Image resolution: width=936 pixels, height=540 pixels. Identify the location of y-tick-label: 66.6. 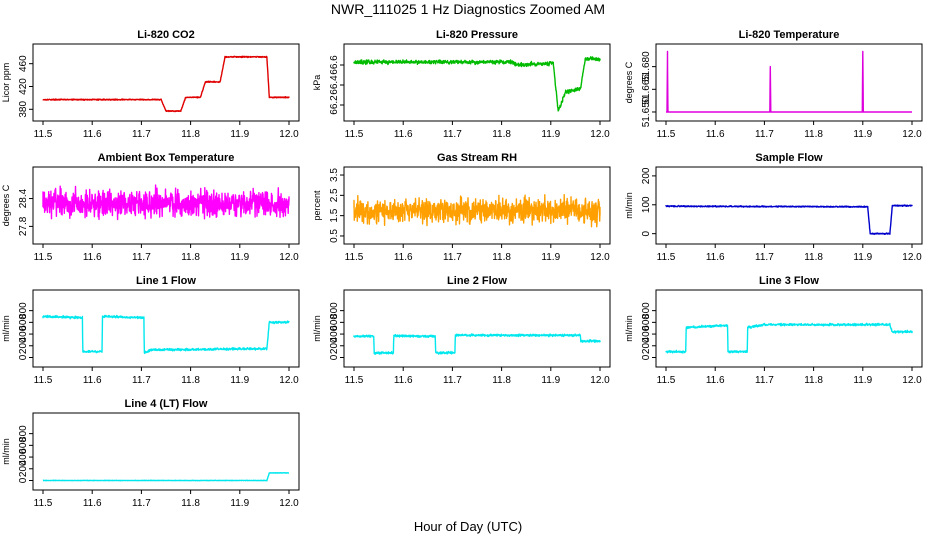
(334, 65).